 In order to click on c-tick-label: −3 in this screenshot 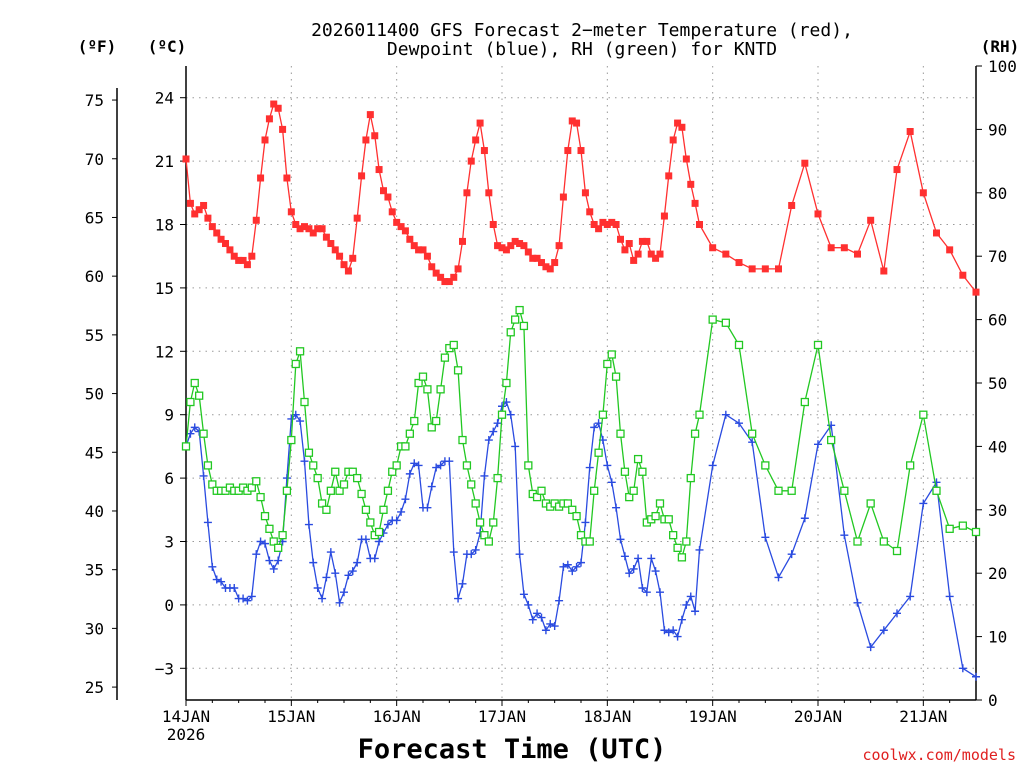, I will do `click(164, 668)`.